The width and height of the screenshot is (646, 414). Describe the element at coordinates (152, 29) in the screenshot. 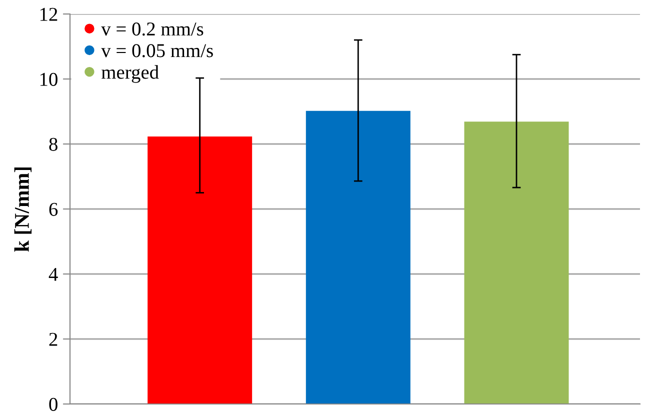

I see `legend-label: v = 0.2 mm/s` at that location.